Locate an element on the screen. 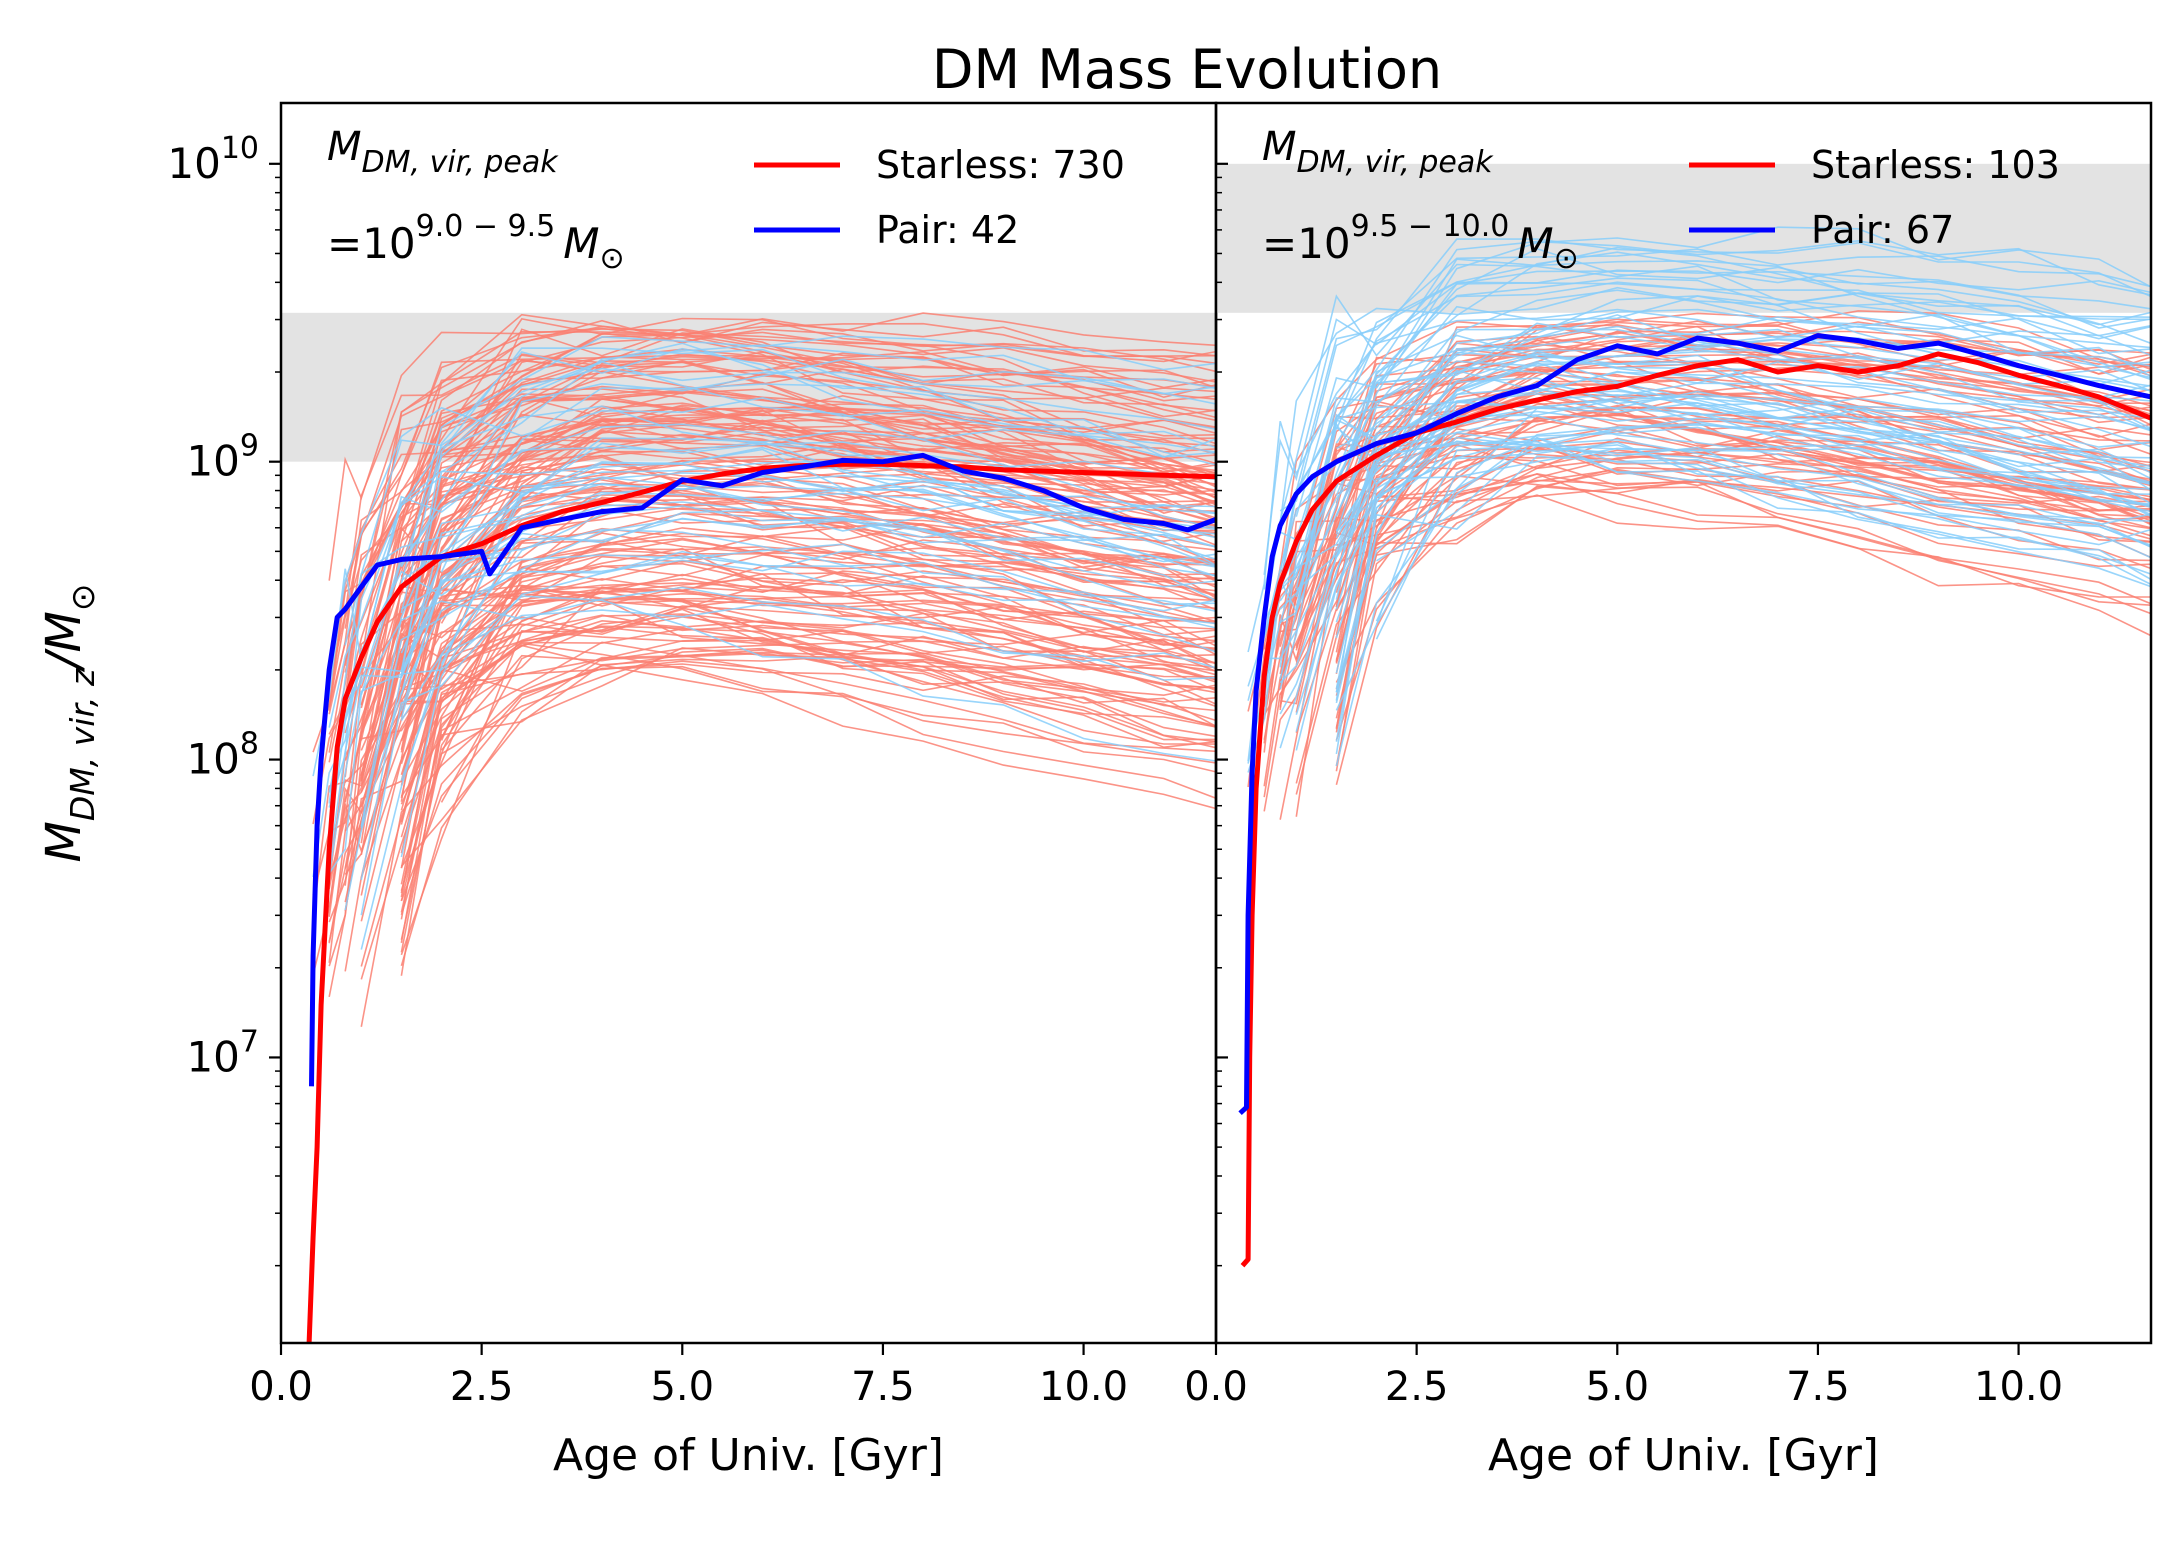 The image size is (2179, 1545). legend-label: Pair: 67 is located at coordinates (1882, 230).